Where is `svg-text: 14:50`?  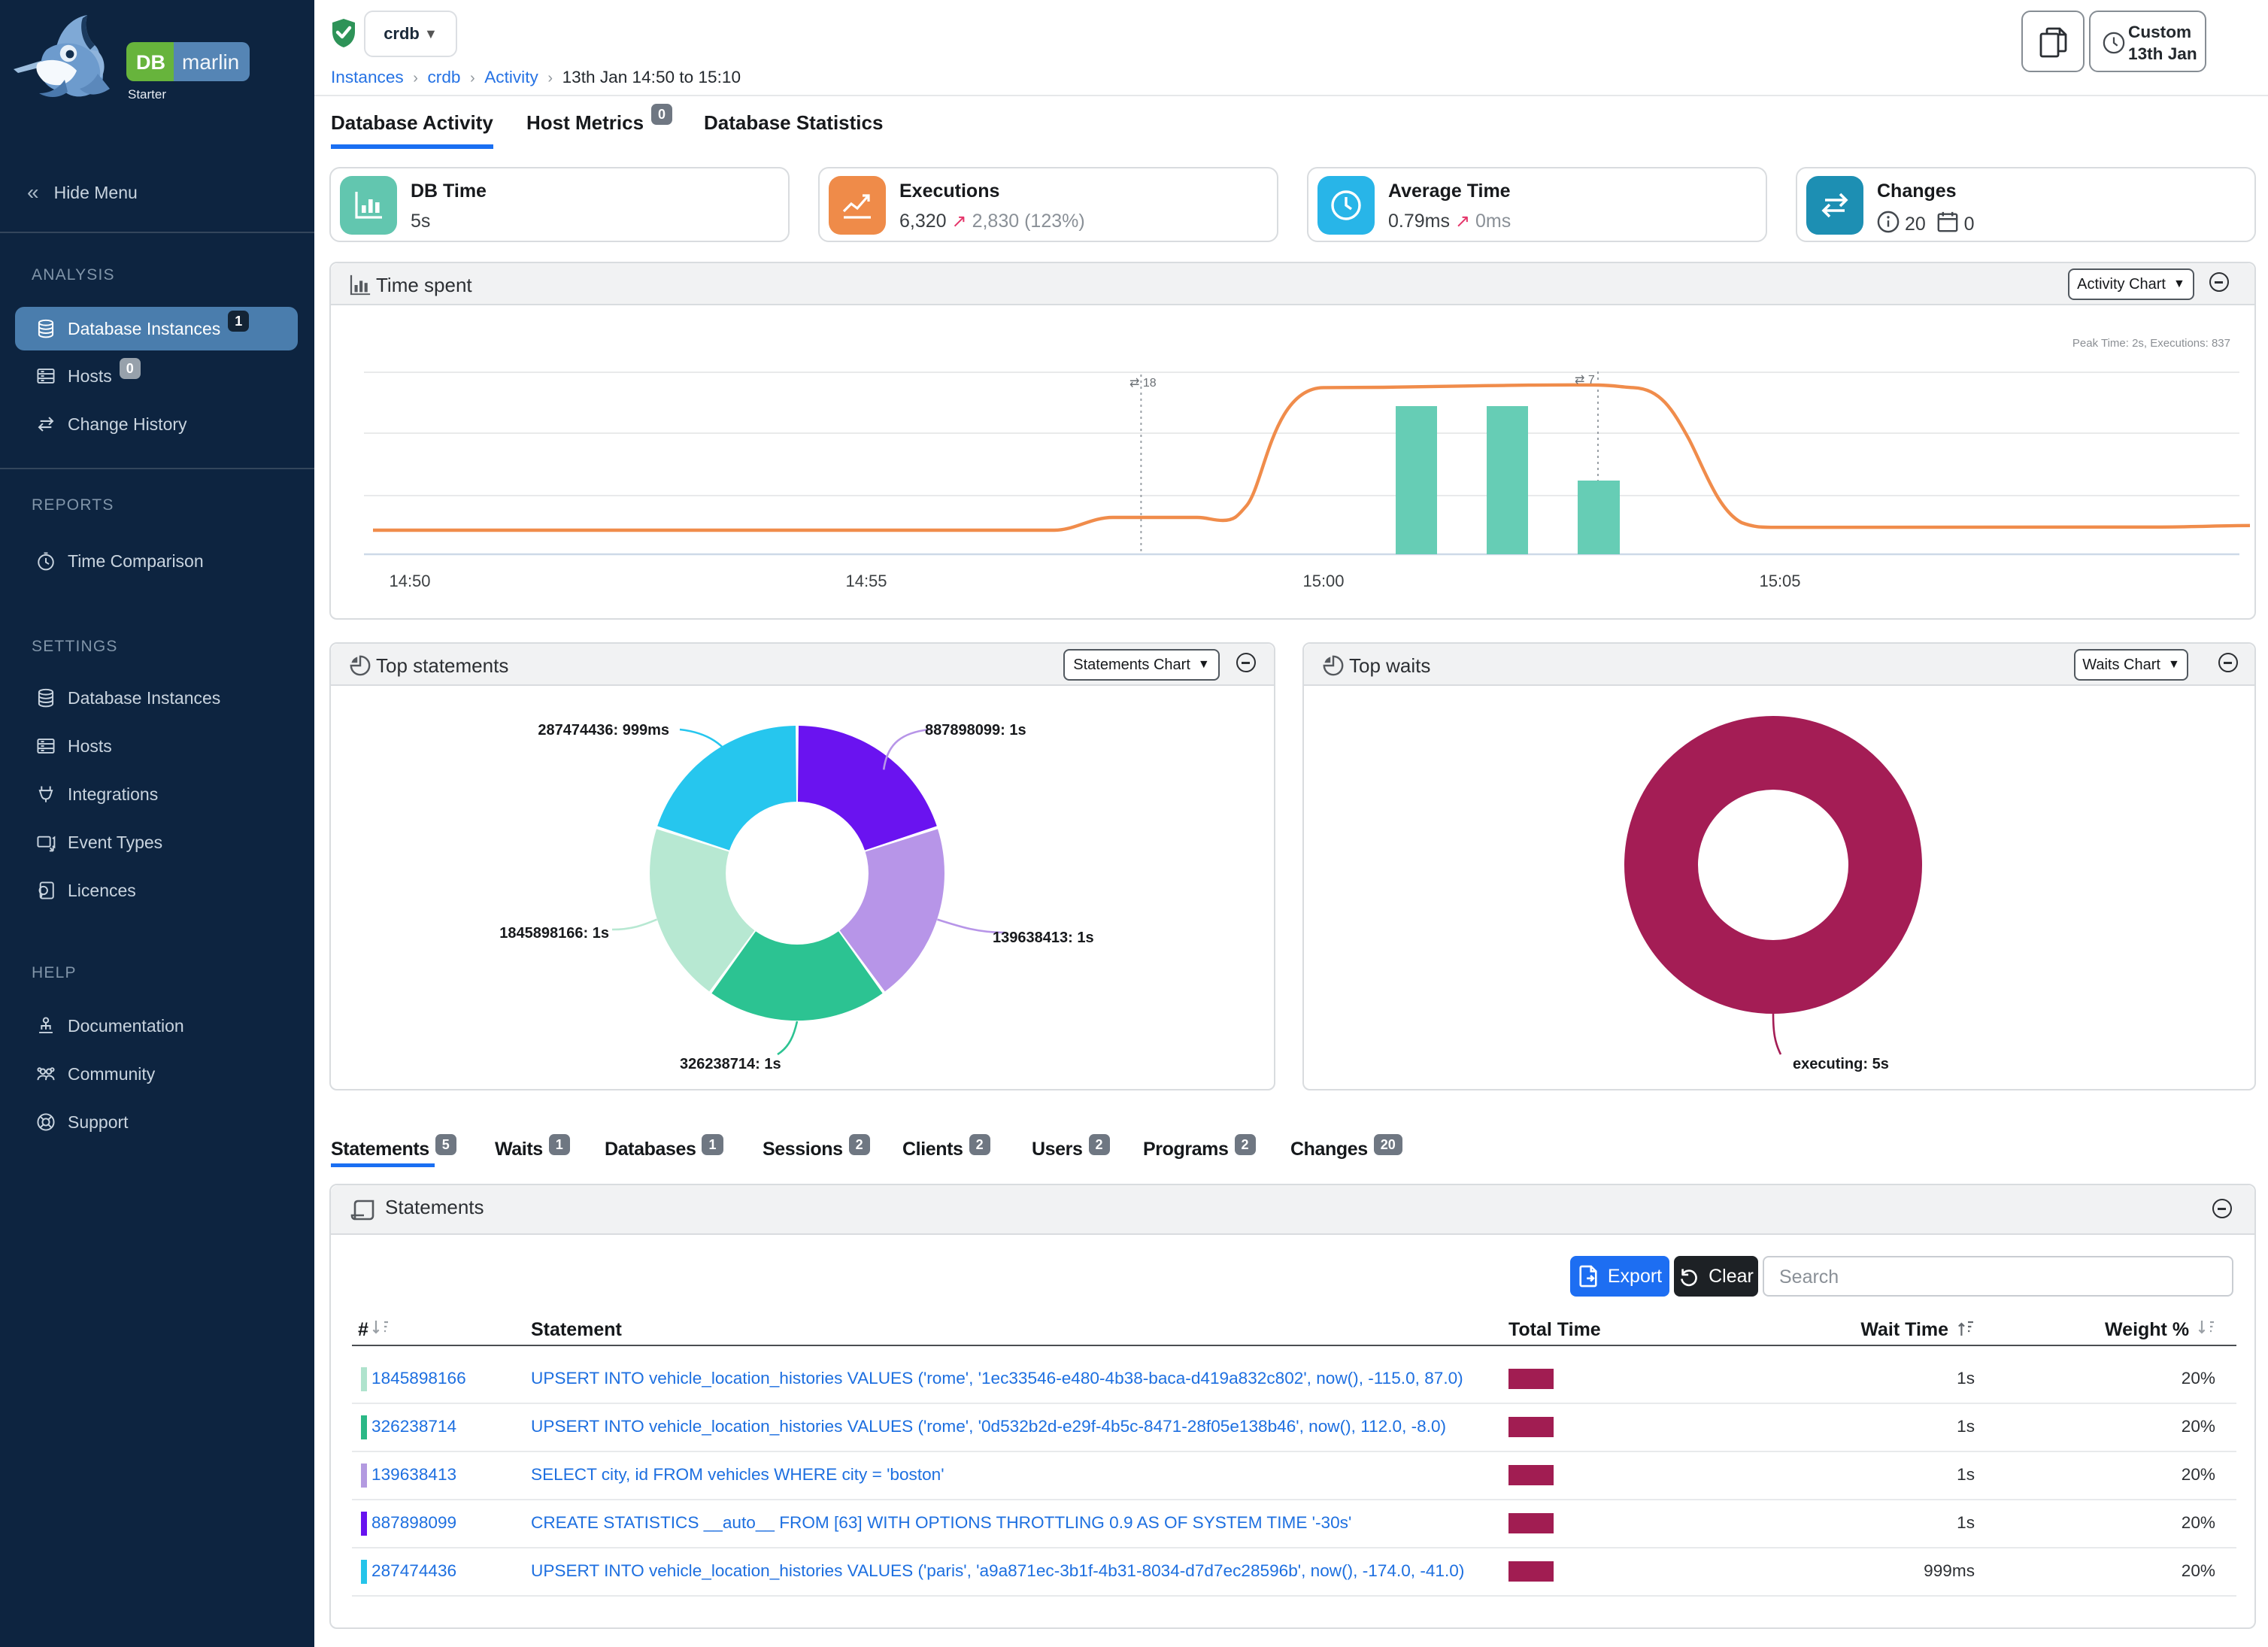
svg-text: 14:50 is located at coordinates (409, 581).